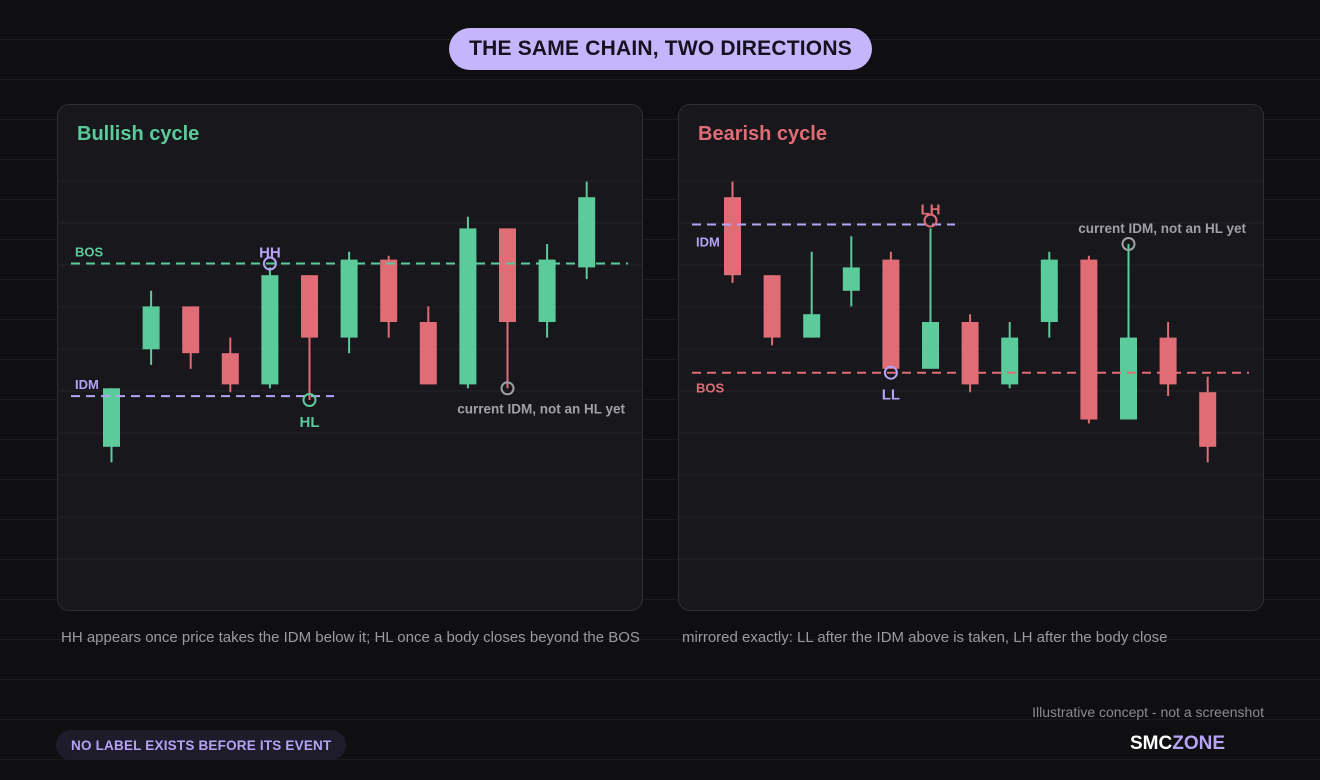 Image resolution: width=1320 pixels, height=780 pixels. What do you see at coordinates (309, 400) in the screenshot?
I see `bullish-marker-hl-circle` at bounding box center [309, 400].